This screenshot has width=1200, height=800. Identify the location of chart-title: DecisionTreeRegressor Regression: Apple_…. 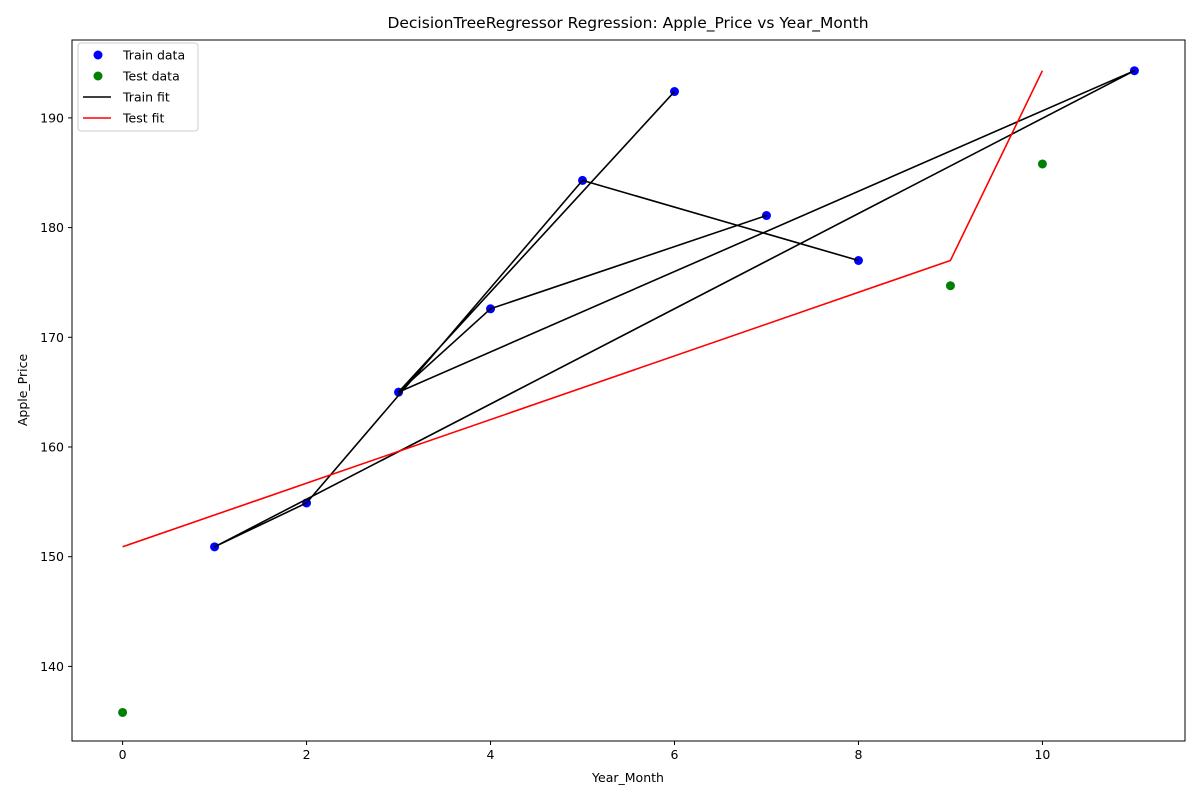
(627, 23).